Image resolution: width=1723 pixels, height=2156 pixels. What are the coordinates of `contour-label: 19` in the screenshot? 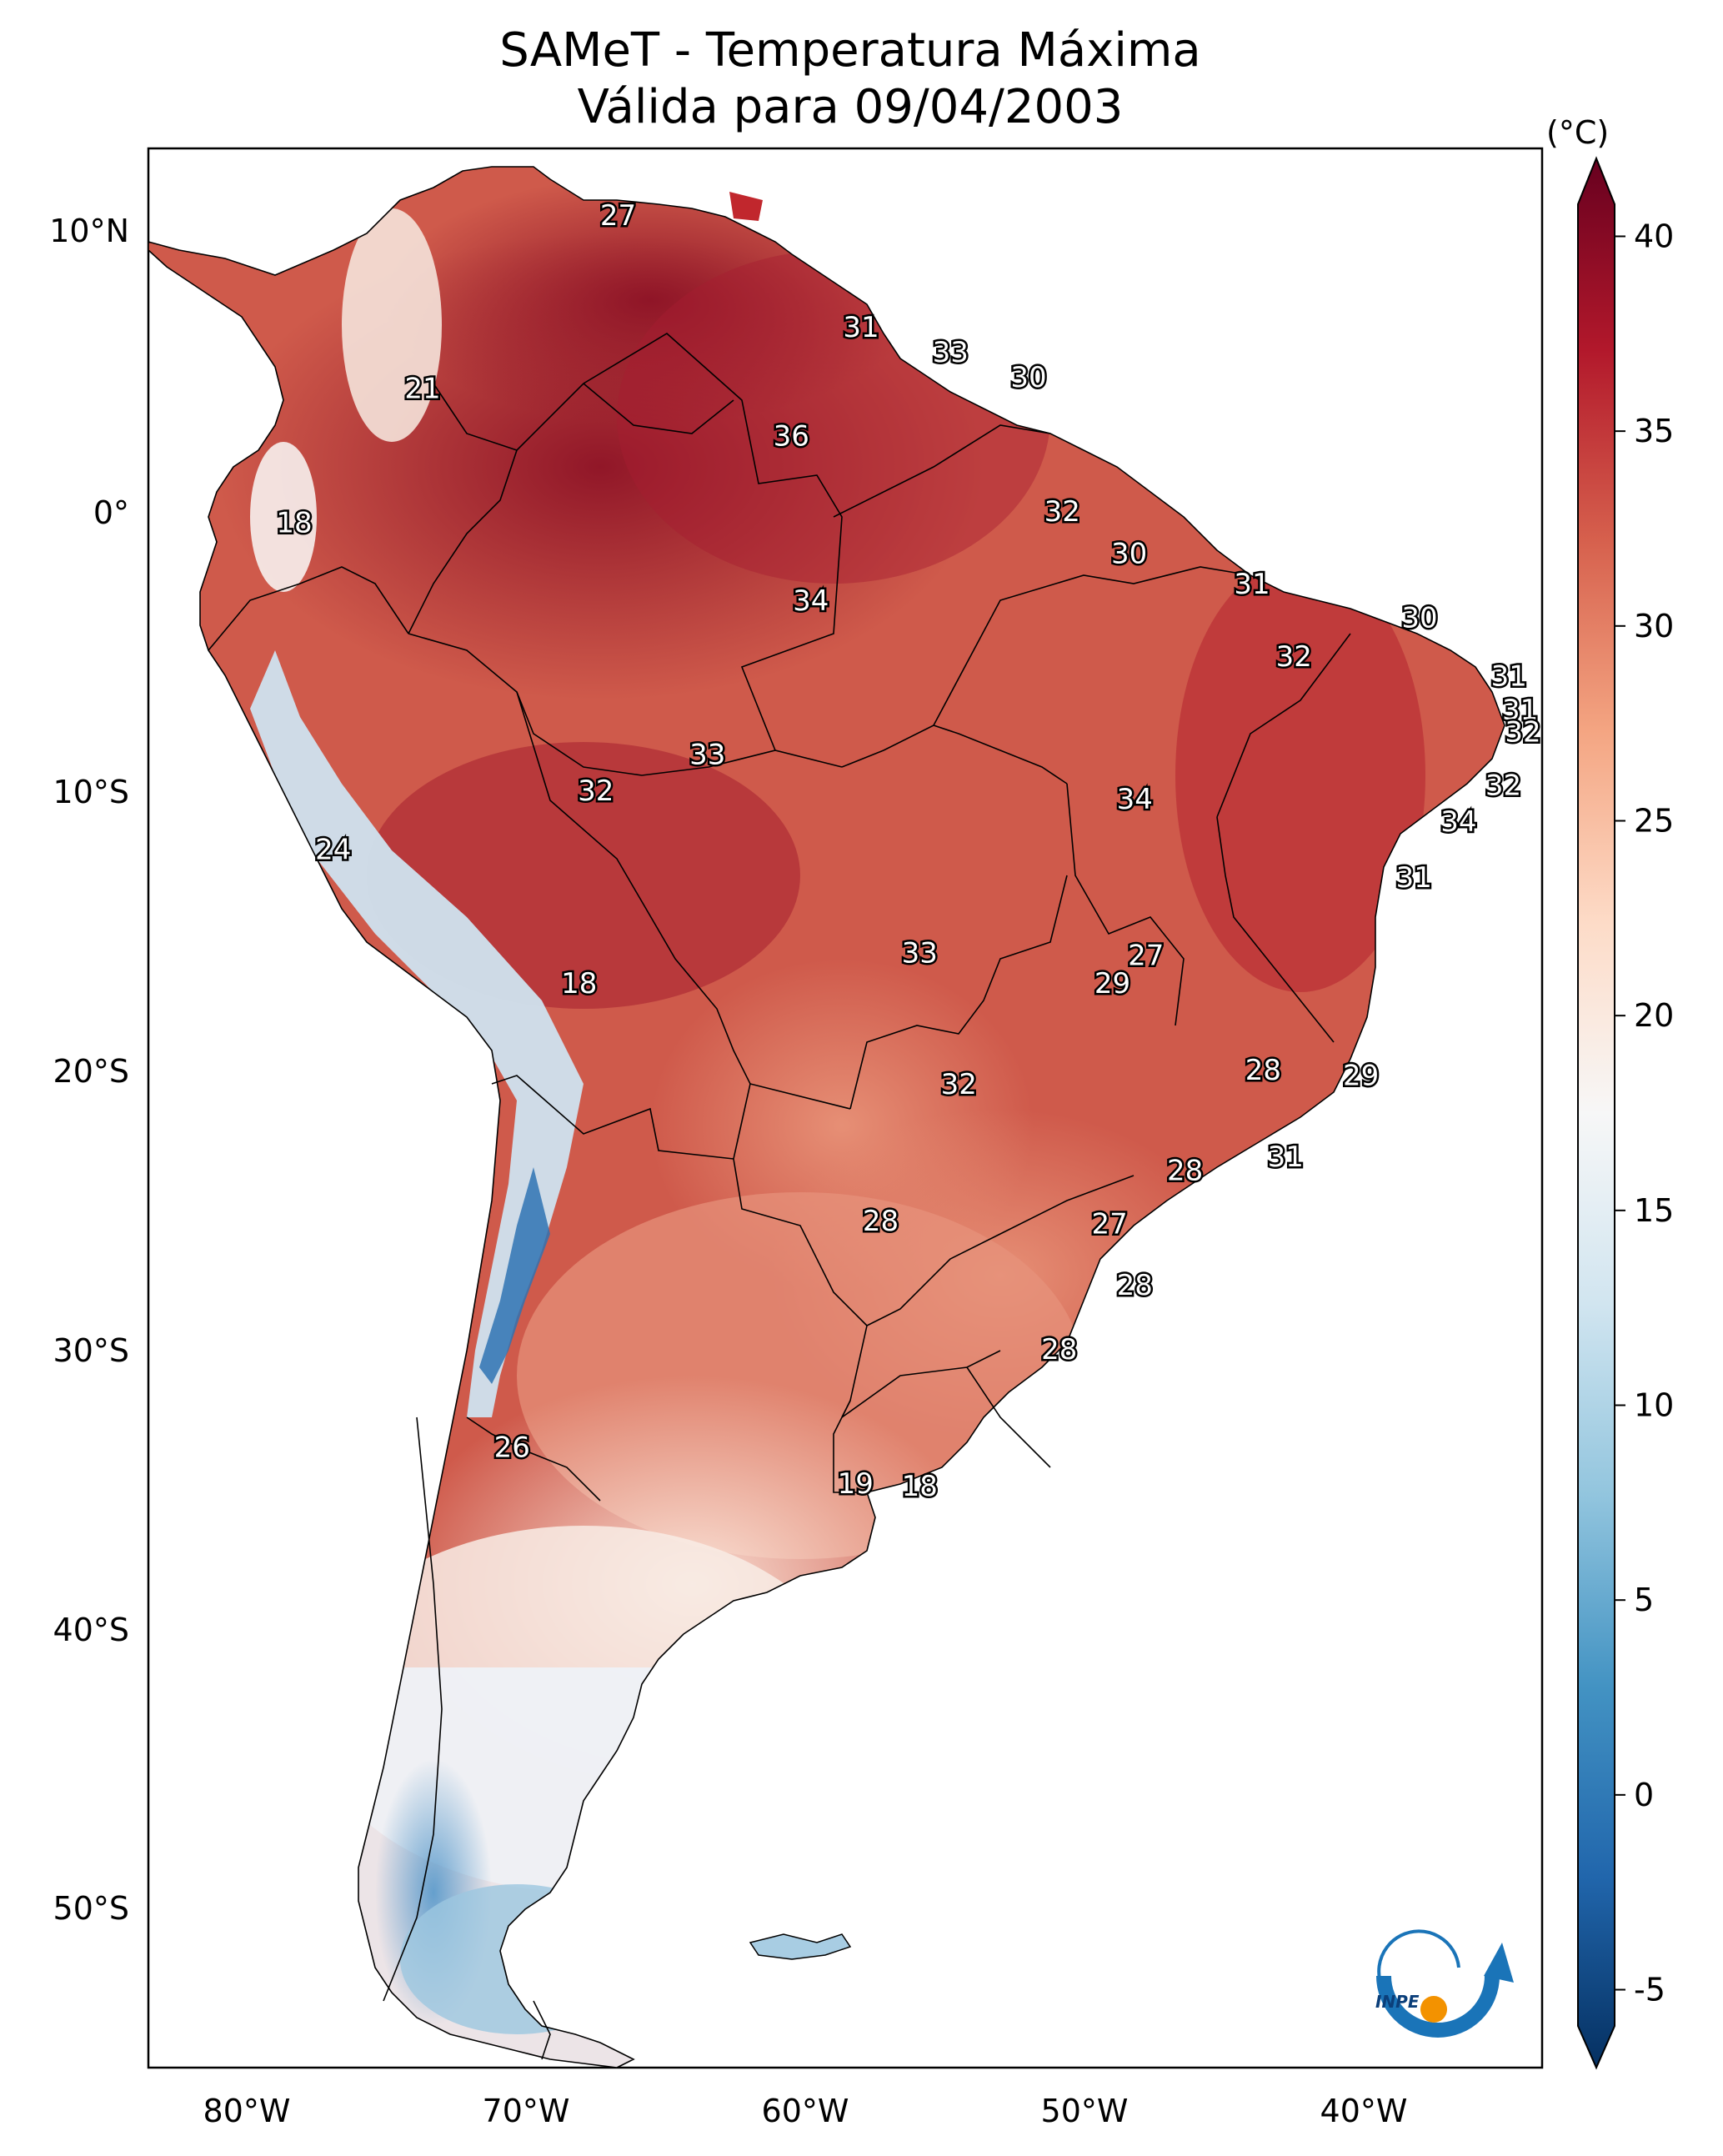 It's located at (856, 1484).